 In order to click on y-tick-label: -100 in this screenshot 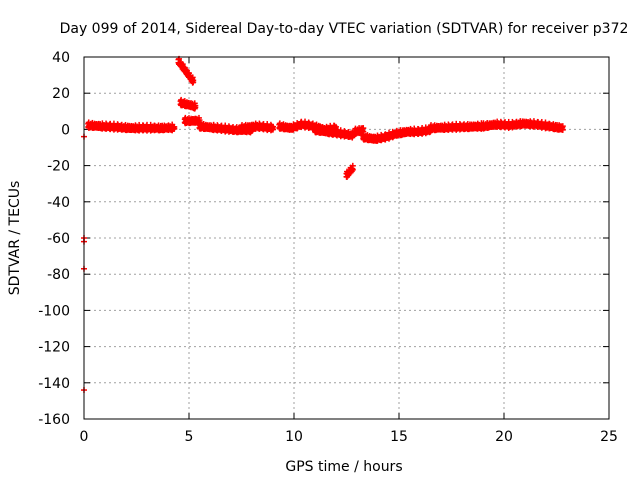, I will do `click(54, 311)`.